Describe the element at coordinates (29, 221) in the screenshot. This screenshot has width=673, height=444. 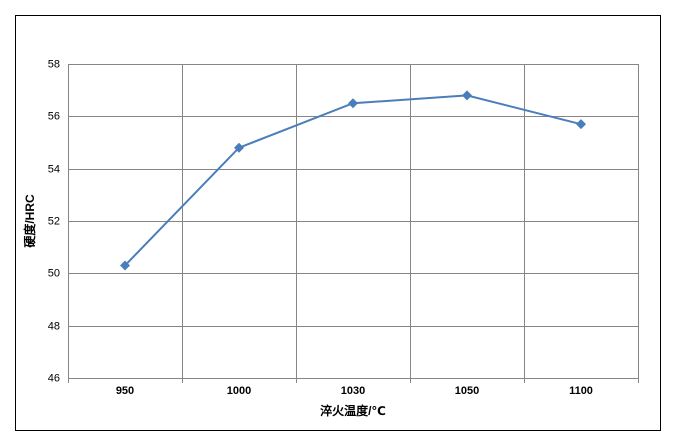
I see `y-axis-label: 硬度/HRC` at that location.